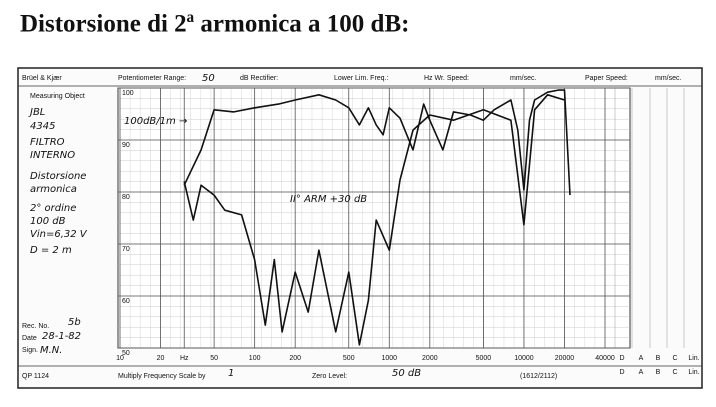  I want to click on footer-text: 50 dB, so click(406, 373).